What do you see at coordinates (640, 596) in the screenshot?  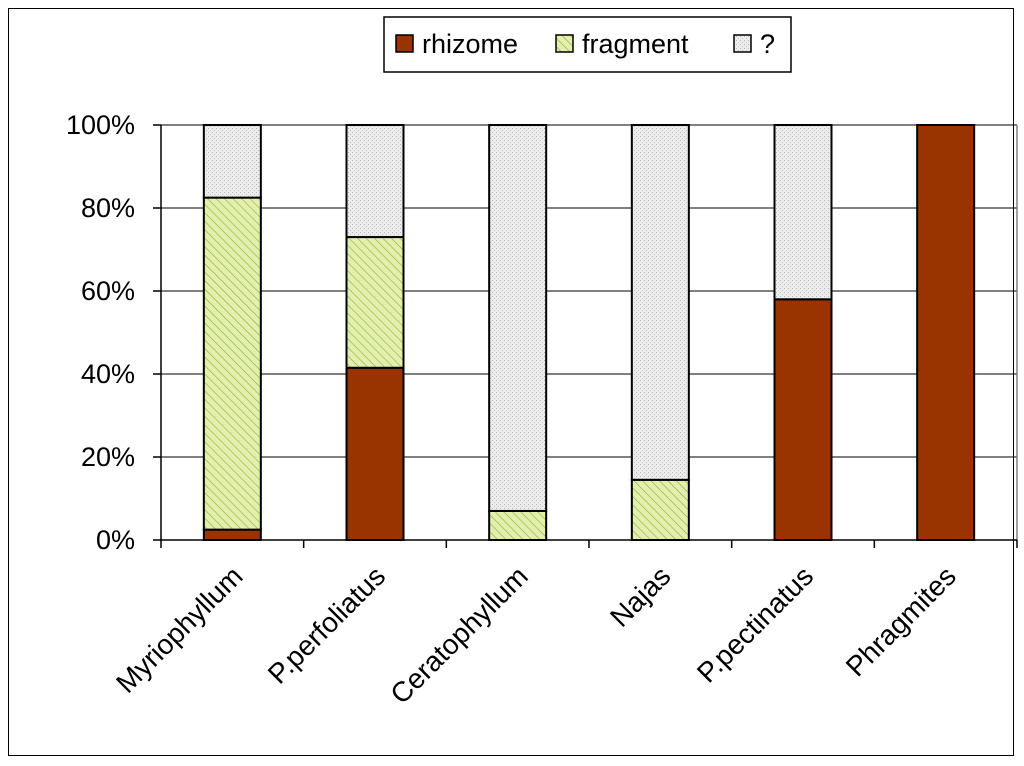 I see `x-category-label: Najas` at bounding box center [640, 596].